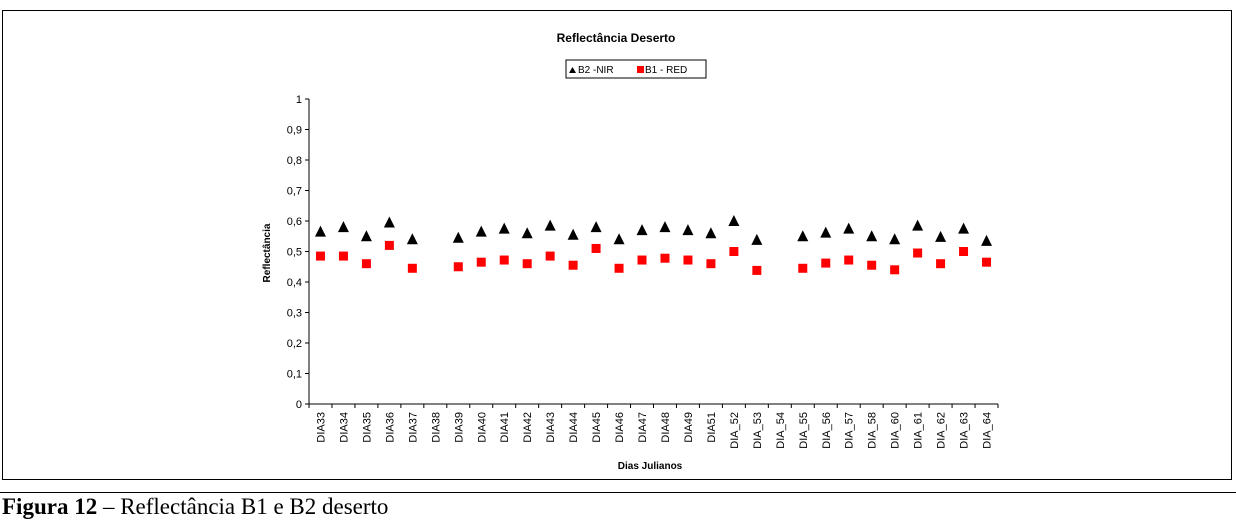 This screenshot has width=1236, height=521. What do you see at coordinates (919, 430) in the screenshot?
I see `x-tick-label: DIA_61` at bounding box center [919, 430].